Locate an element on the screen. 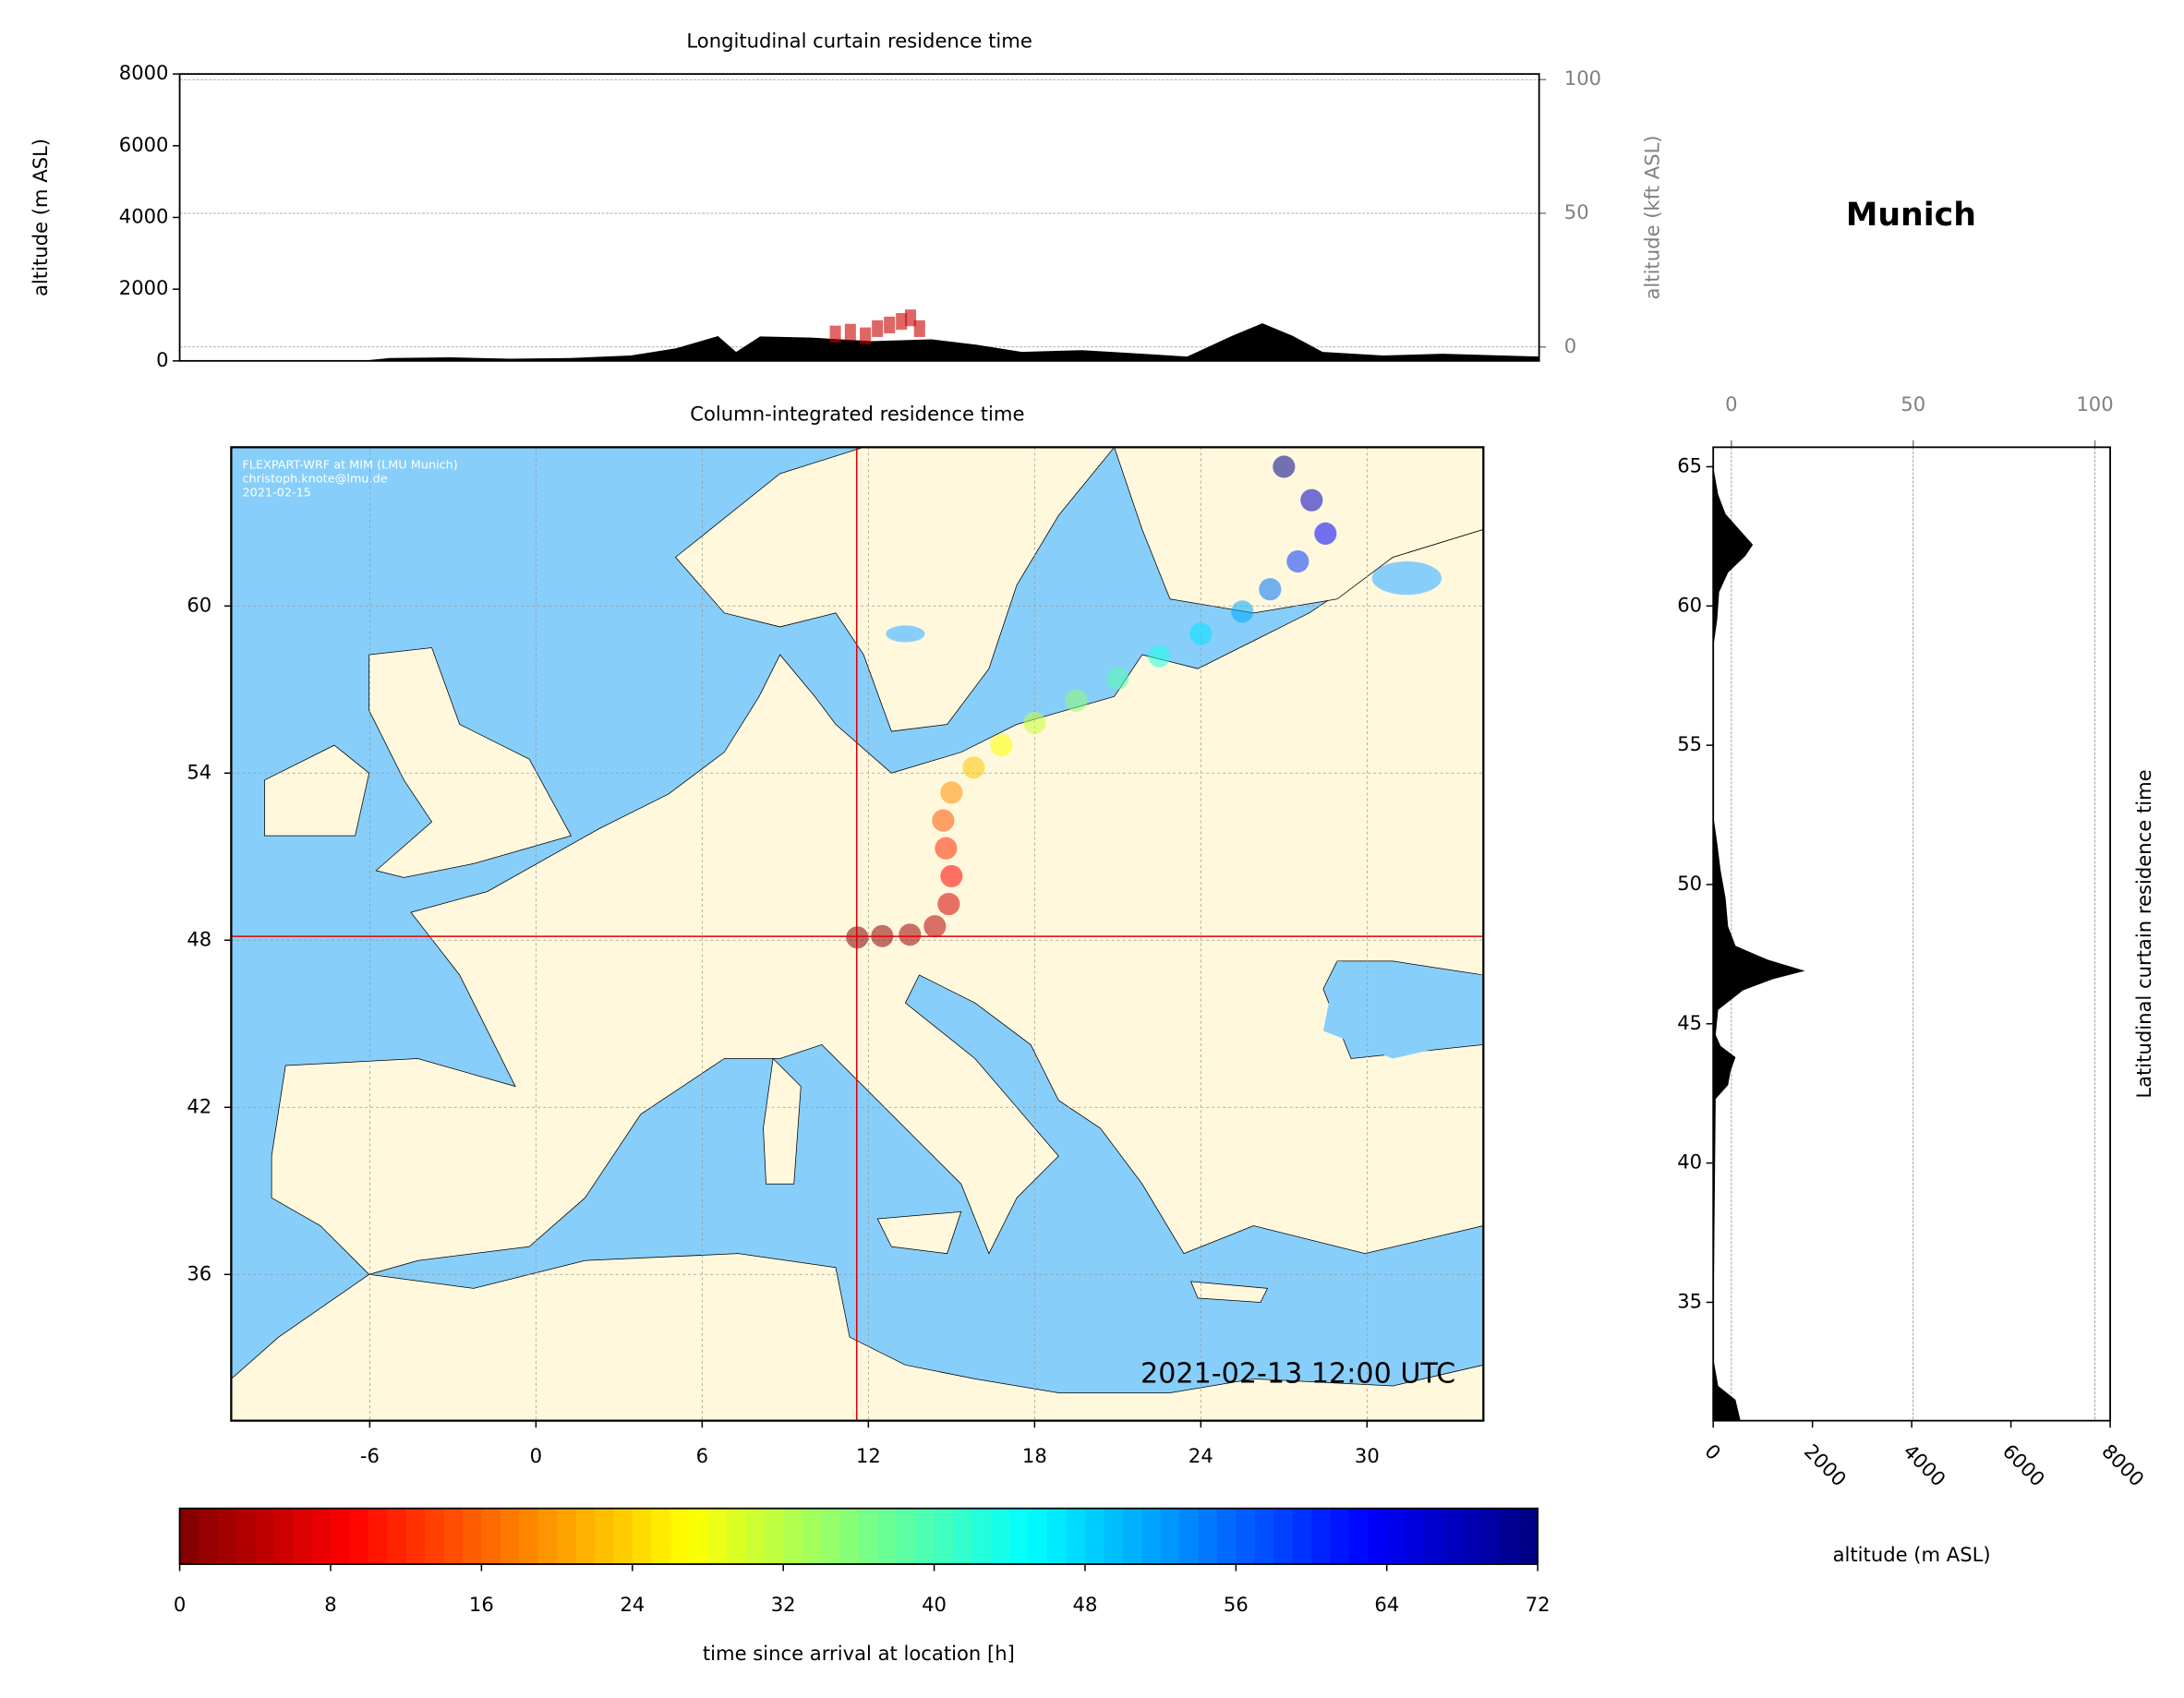 The width and height of the screenshot is (2184, 1698). ireland is located at coordinates (317, 790).